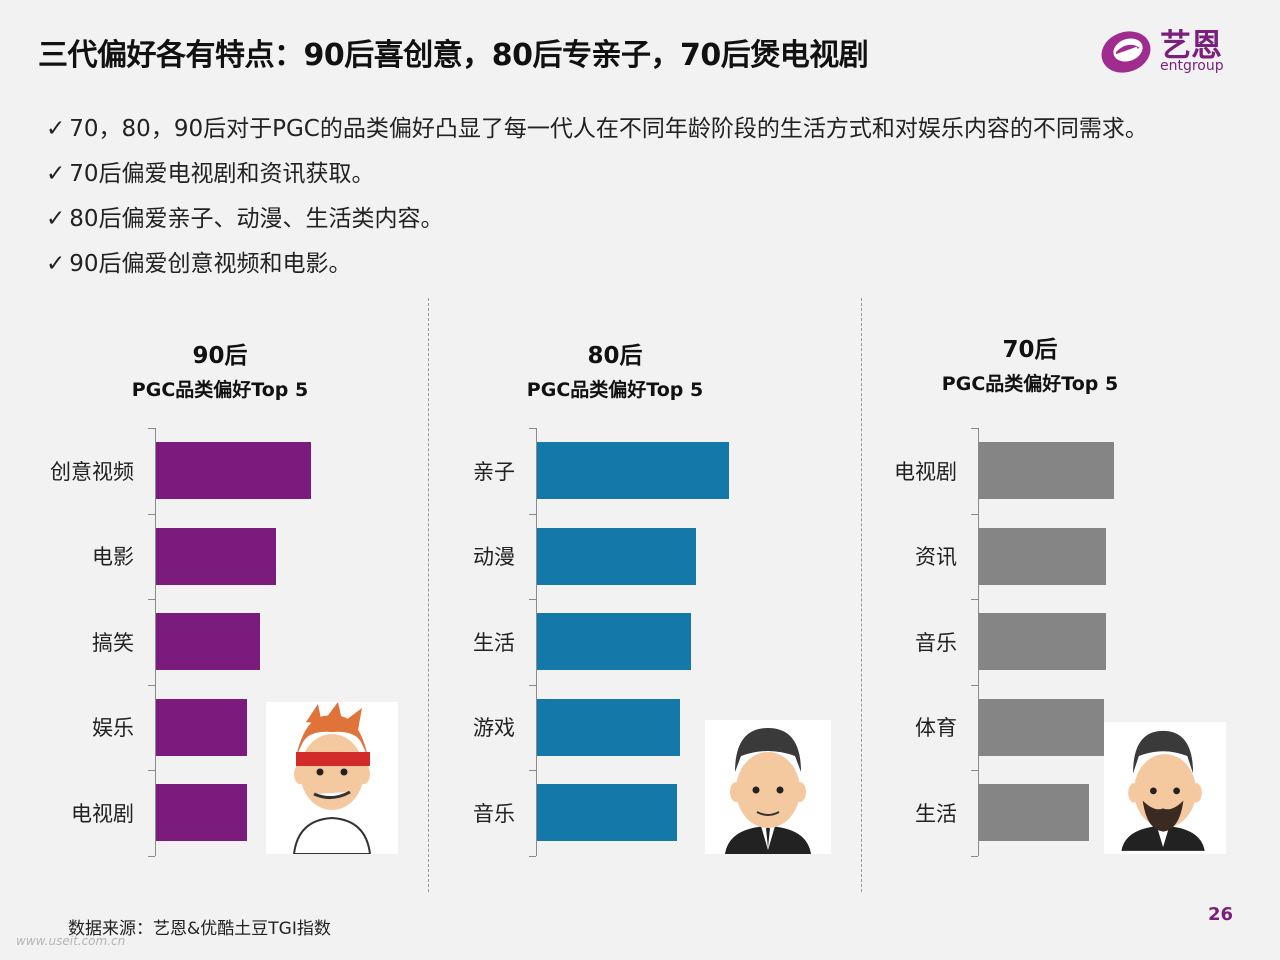 Image resolution: width=1280 pixels, height=960 pixels. What do you see at coordinates (199, 929) in the screenshot?
I see `data-source: 数据来源：艺恩&优酷土豆TGI指数` at bounding box center [199, 929].